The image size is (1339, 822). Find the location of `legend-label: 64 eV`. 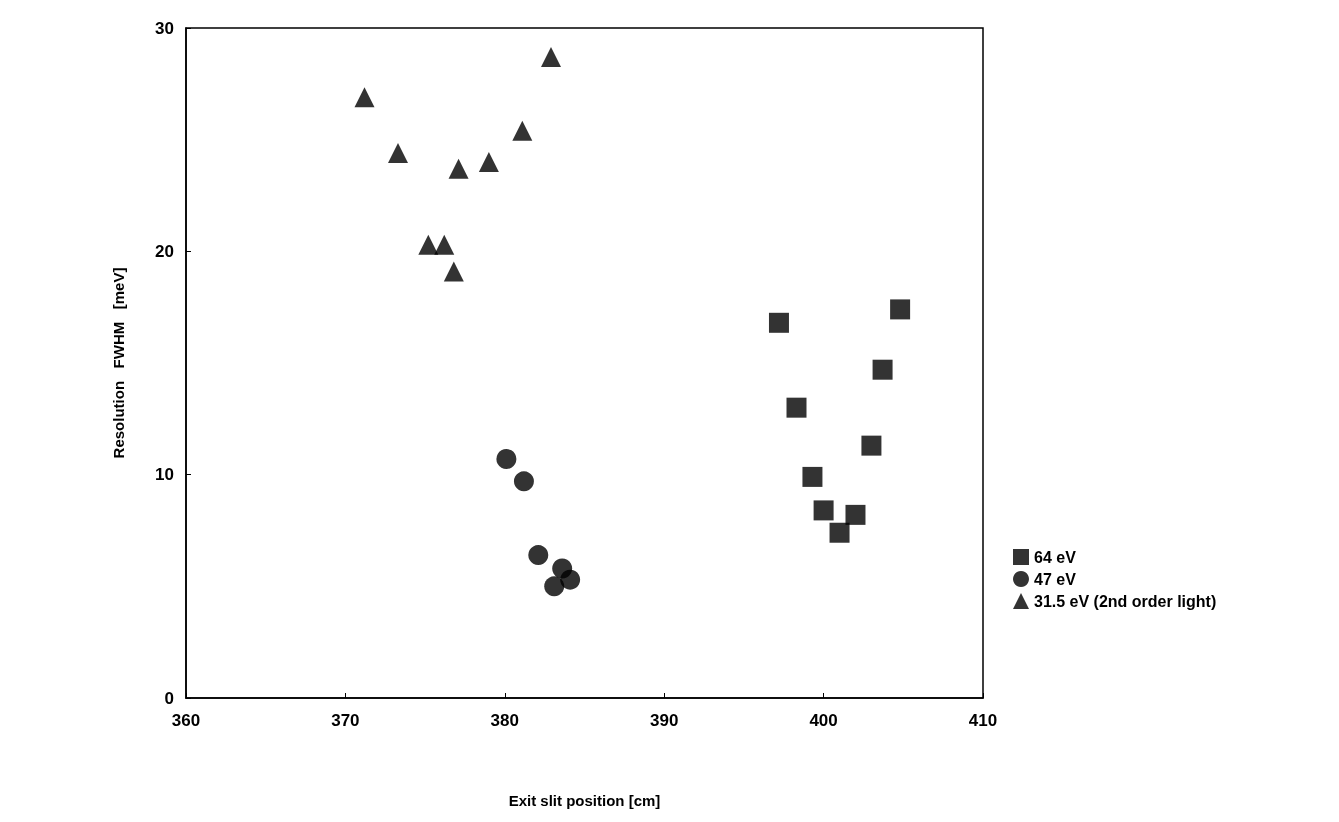

legend-label: 64 eV is located at coordinates (1055, 557).